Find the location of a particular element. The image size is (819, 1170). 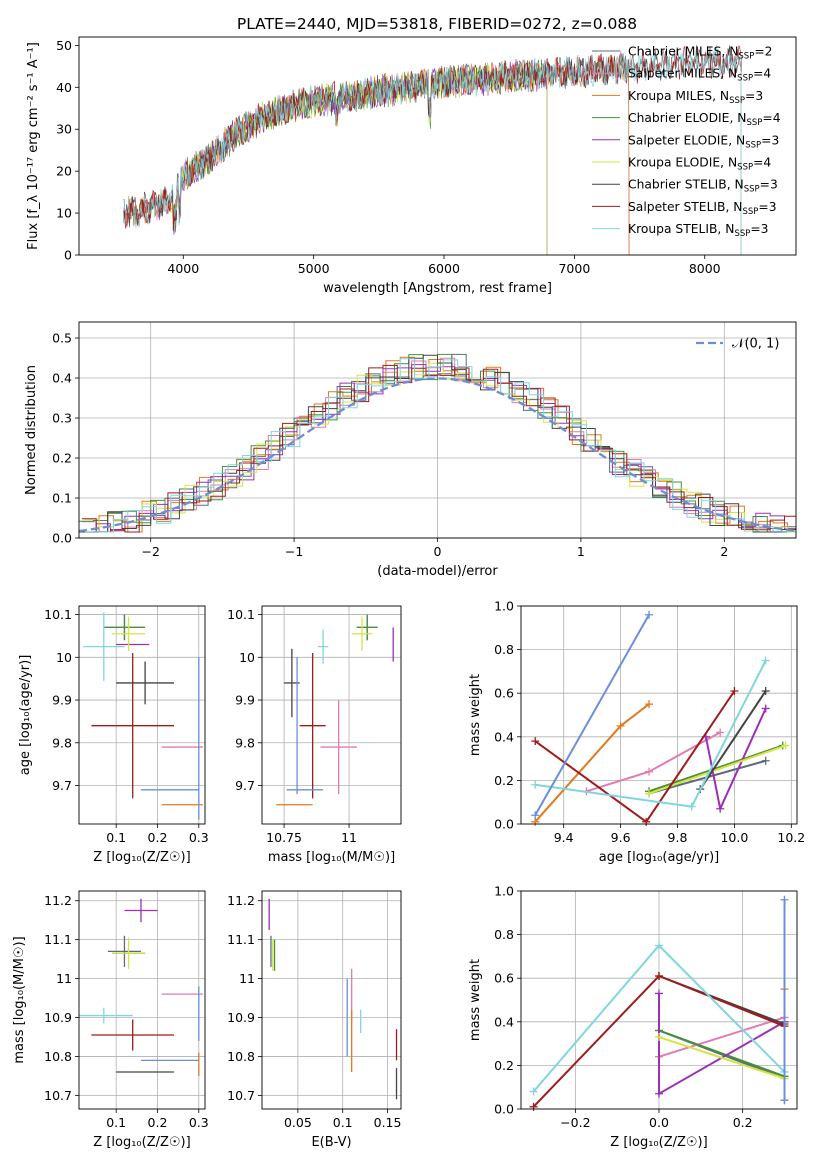

legend-label-salpeter-miles-n-ssp-4: Salpeter MILES, NSSP=4 is located at coordinates (699, 75).